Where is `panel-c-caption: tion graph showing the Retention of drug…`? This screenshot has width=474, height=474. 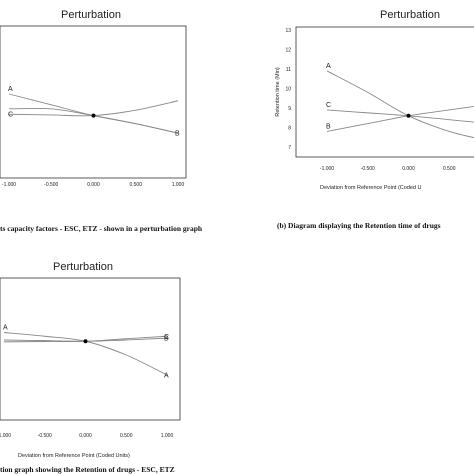 panel-c-caption: tion graph showing the Retention of drug… is located at coordinates (87, 469).